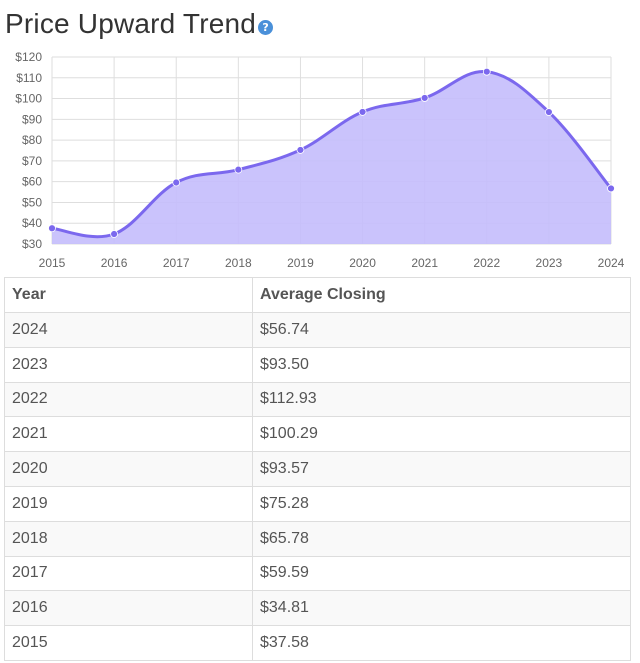 This screenshot has width=640, height=663. What do you see at coordinates (424, 263) in the screenshot?
I see `x-tick-label: 2021` at bounding box center [424, 263].